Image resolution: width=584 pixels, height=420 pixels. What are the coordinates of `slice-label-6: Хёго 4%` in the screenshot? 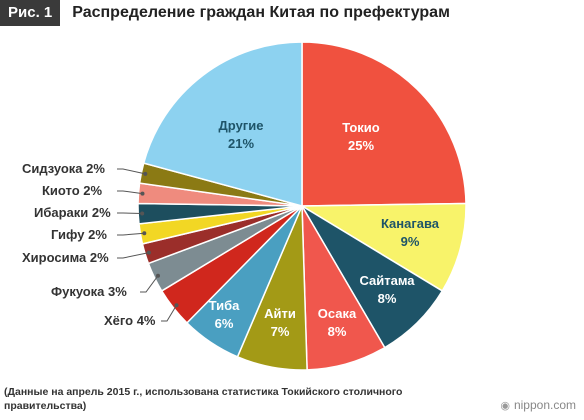 It's located at (130, 320).